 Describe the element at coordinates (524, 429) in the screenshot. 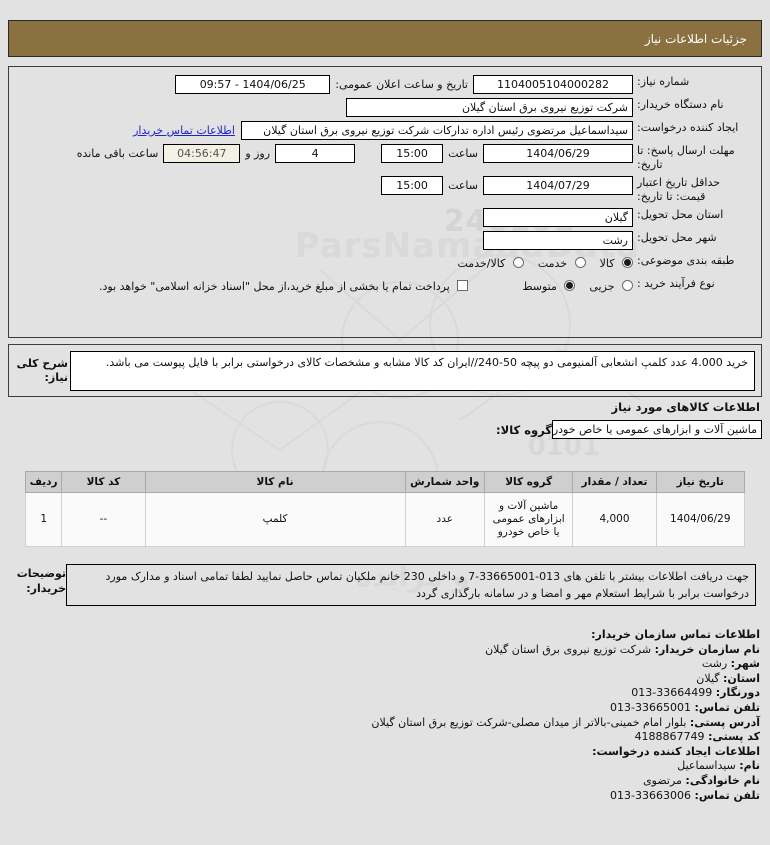

I see `goods-group-label: گروه کالا:` at that location.